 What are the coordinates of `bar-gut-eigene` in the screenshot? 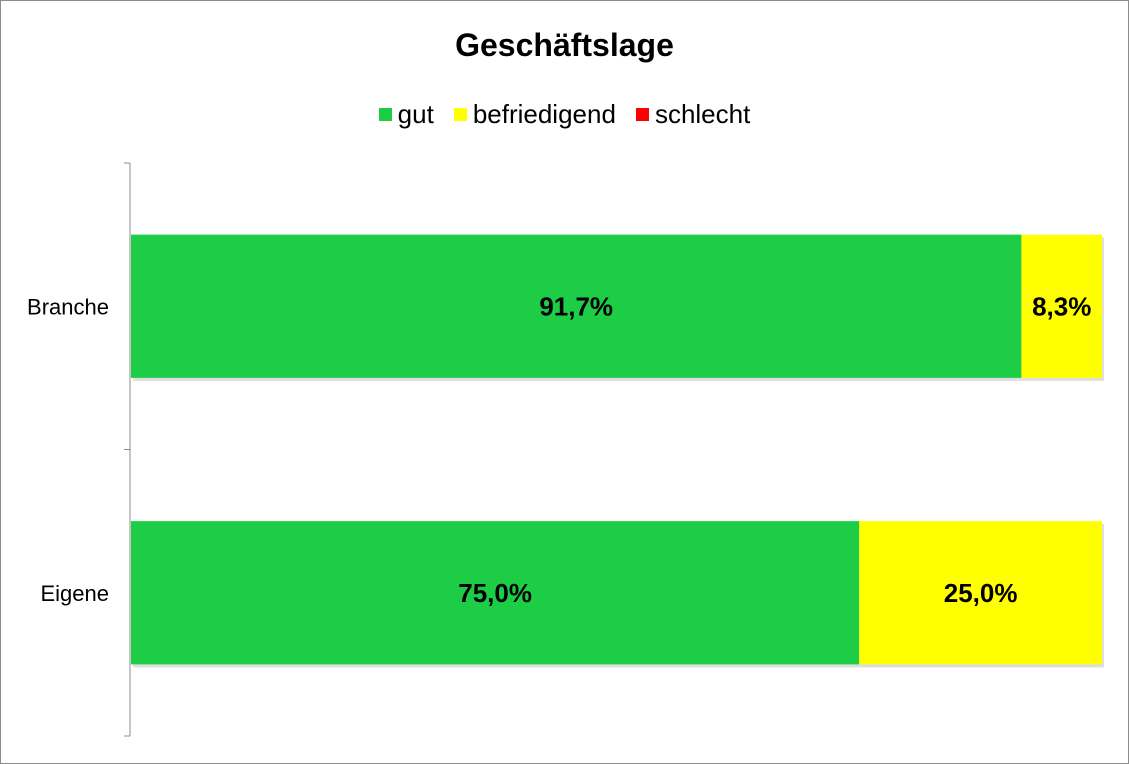 It's located at (495, 593).